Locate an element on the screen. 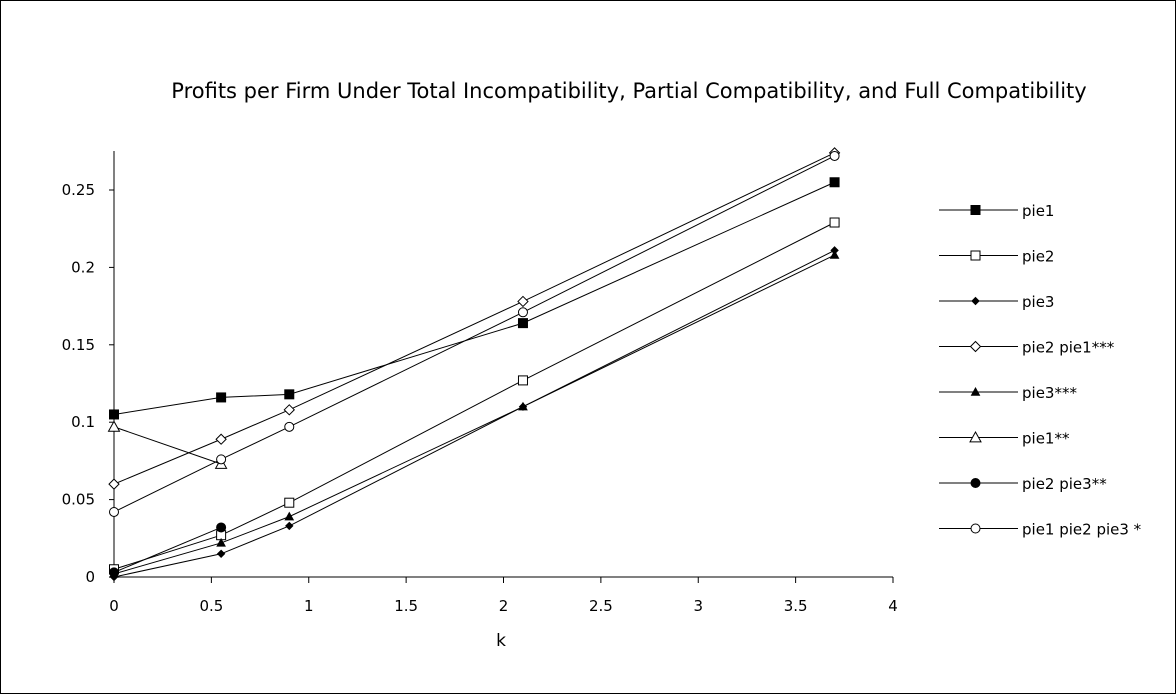 The image size is (1176, 695). y-tick-label: 0.15 is located at coordinates (78, 345).